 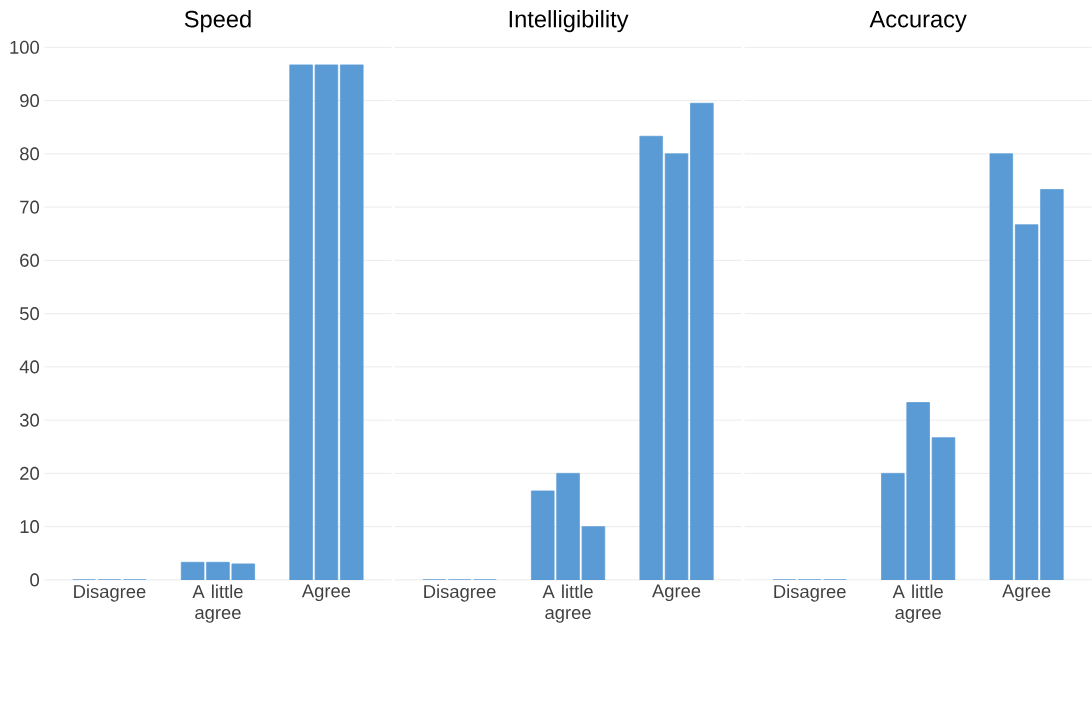 I want to click on y-tick-label: 90, so click(x=30, y=101).